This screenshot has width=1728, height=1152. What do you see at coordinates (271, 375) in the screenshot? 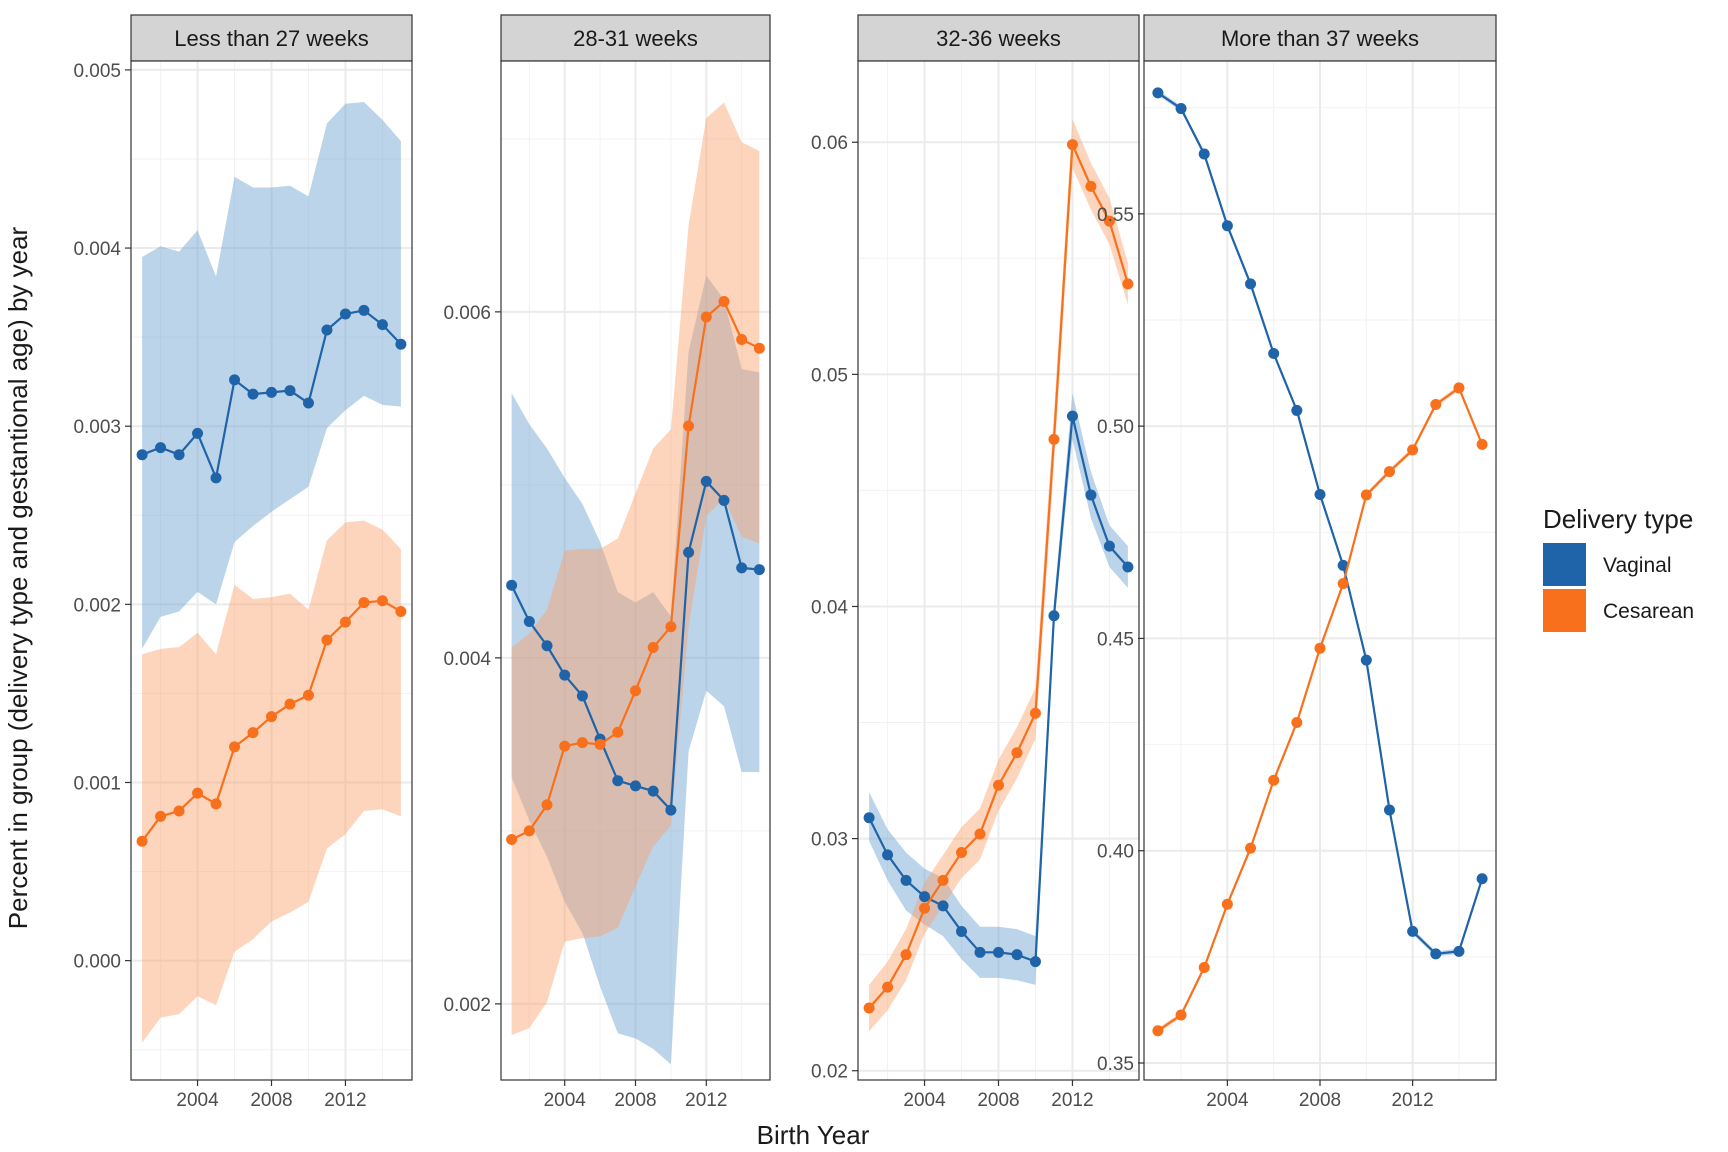
I see `ribbon-vaginal` at bounding box center [271, 375].